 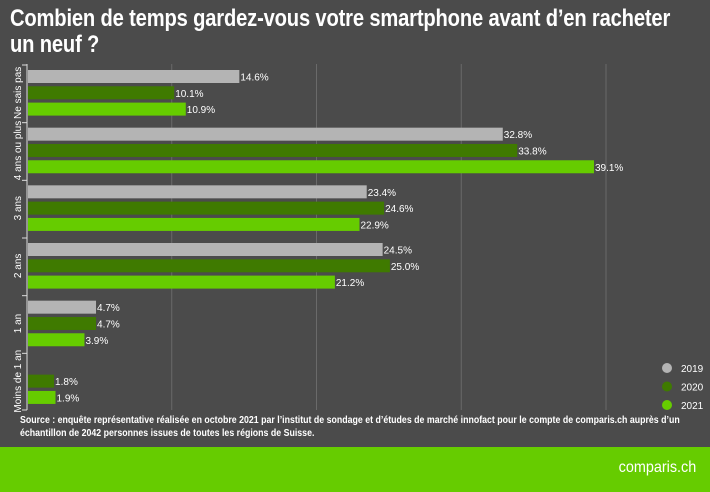 I want to click on data-label: 1.8%, so click(x=66, y=382).